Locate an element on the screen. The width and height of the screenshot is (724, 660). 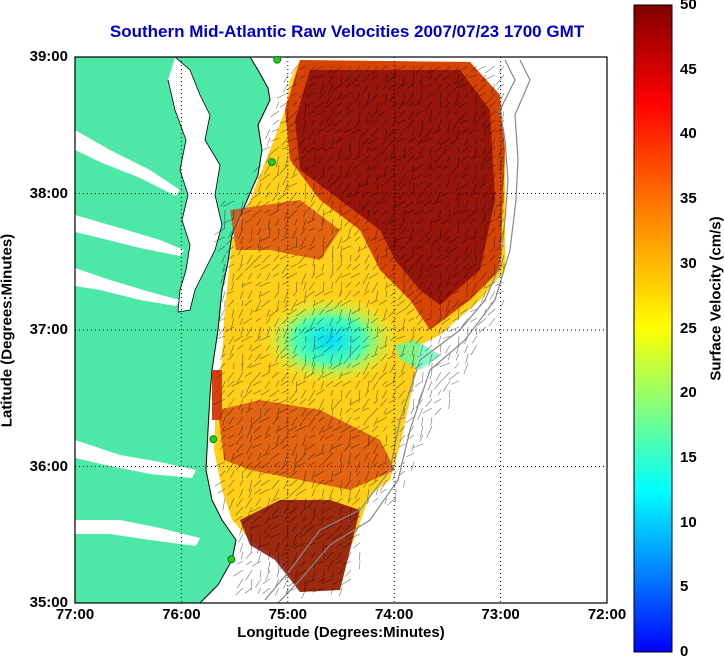
colorbar-tick-label: 50 is located at coordinates (688, 6).